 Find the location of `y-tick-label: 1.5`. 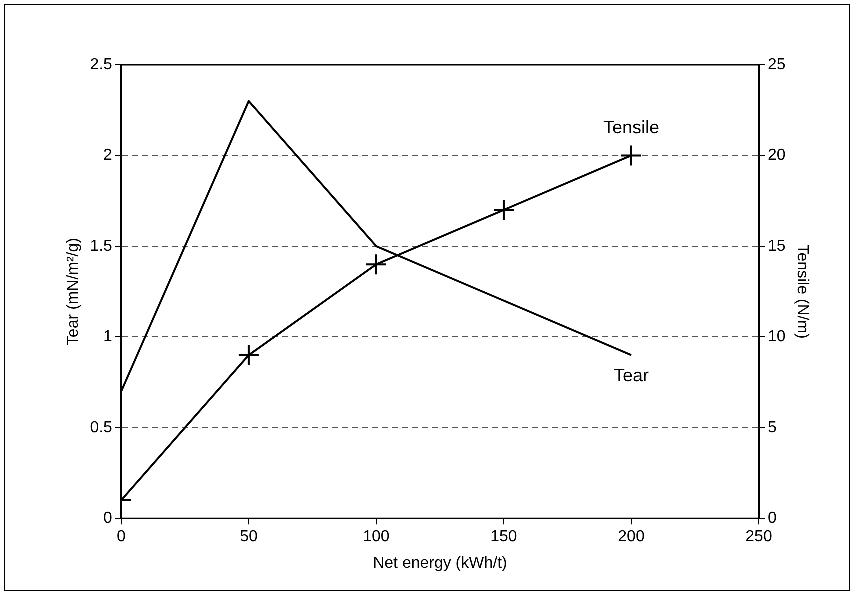

y-tick-label: 1.5 is located at coordinates (101, 246).